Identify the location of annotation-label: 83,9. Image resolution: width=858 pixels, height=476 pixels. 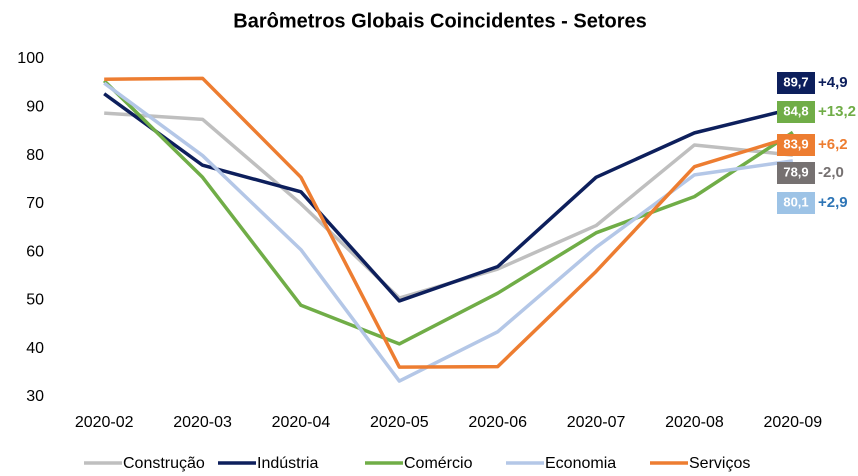
(795, 143).